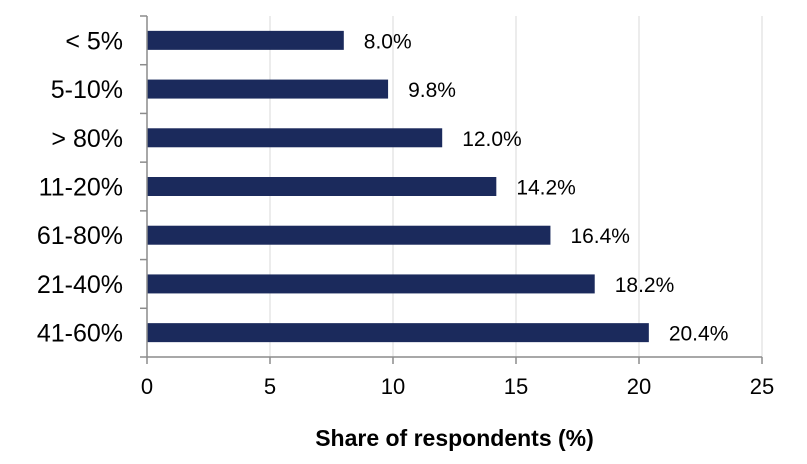  Describe the element at coordinates (516, 386) in the screenshot. I see `x-tick-label-3: 15` at that location.